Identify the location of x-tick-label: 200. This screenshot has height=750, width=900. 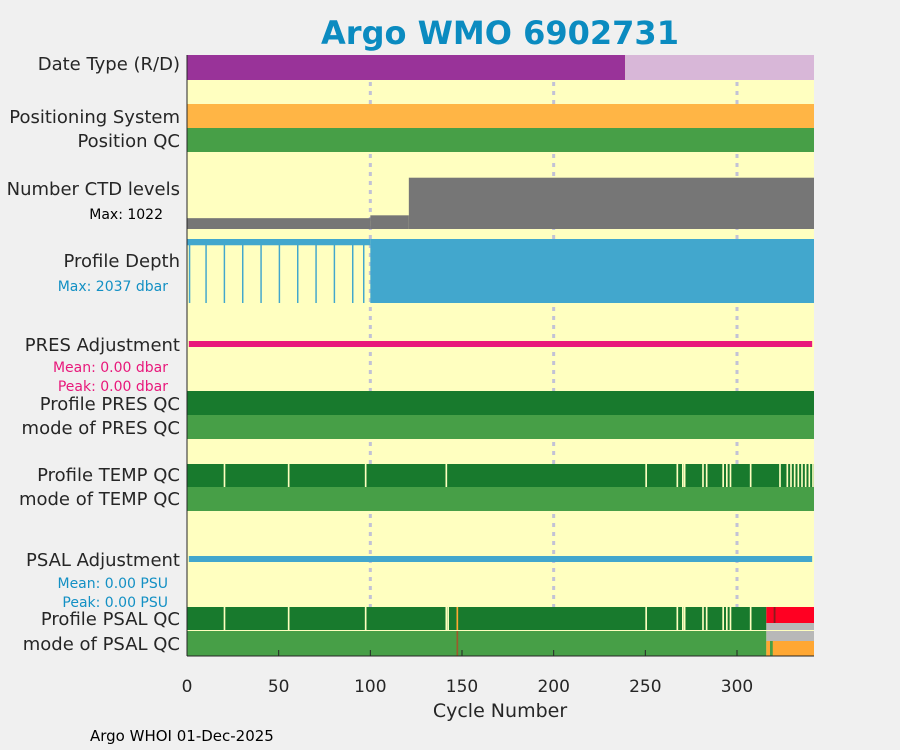
(553, 687).